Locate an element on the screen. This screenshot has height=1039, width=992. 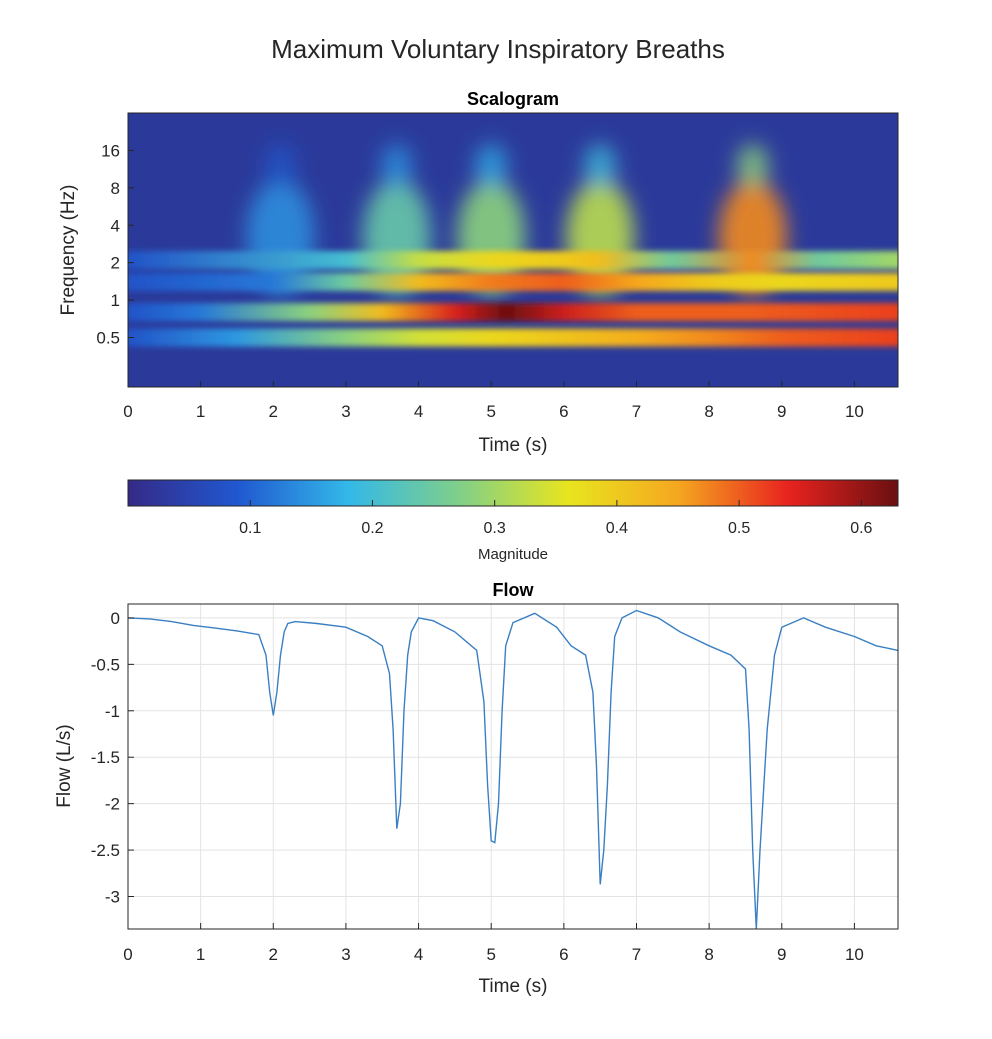
scalogram-title: Scalogram is located at coordinates (513, 99).